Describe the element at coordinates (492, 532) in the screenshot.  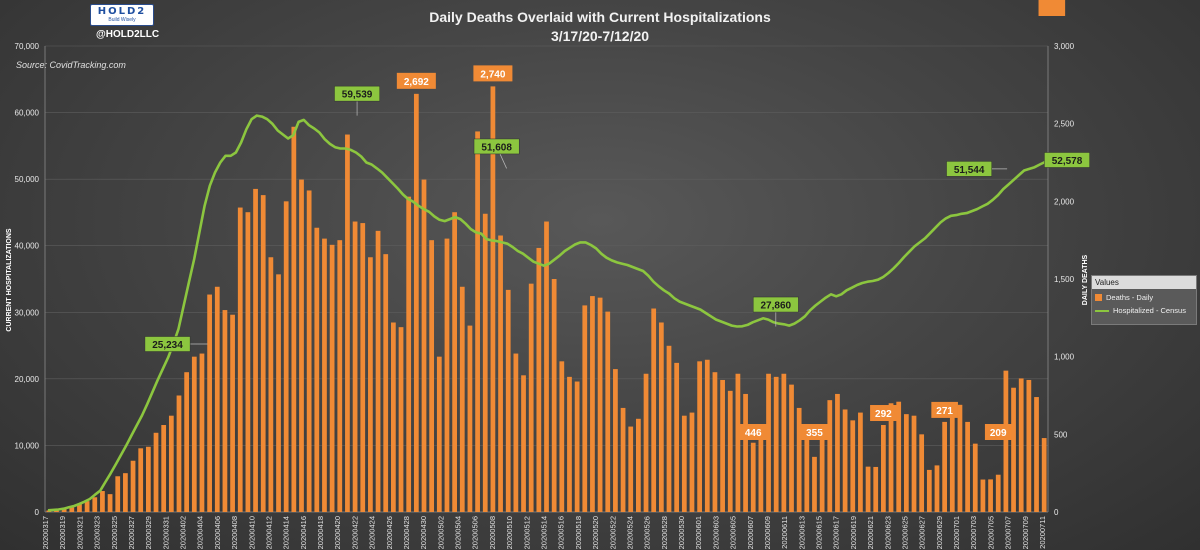
I see `x-tick-label: 20200508` at that location.